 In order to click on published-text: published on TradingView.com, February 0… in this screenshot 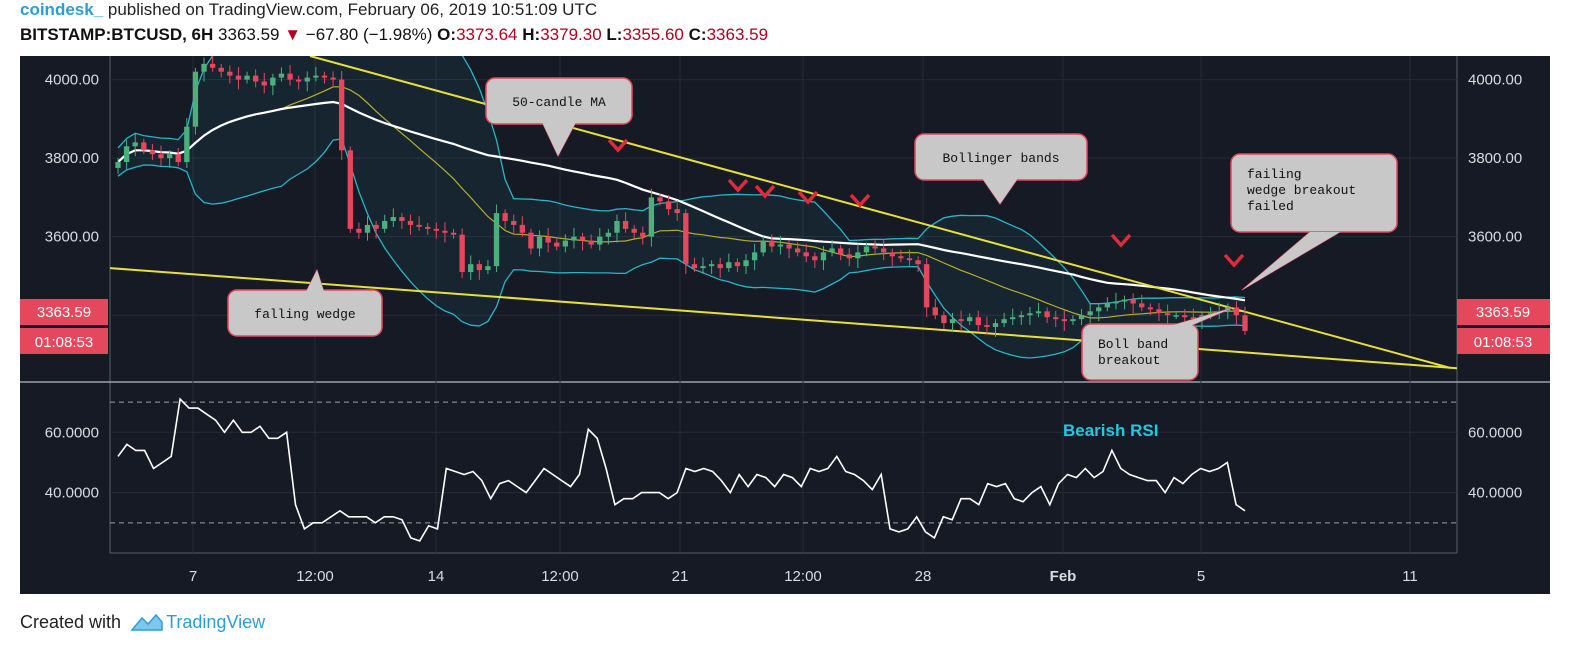, I will do `click(352, 9)`.